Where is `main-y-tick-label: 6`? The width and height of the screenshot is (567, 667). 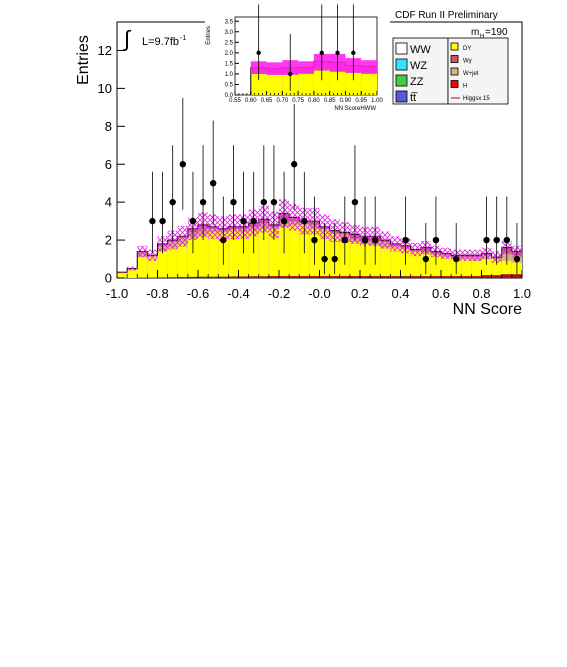 main-y-tick-label: 6 is located at coordinates (108, 164).